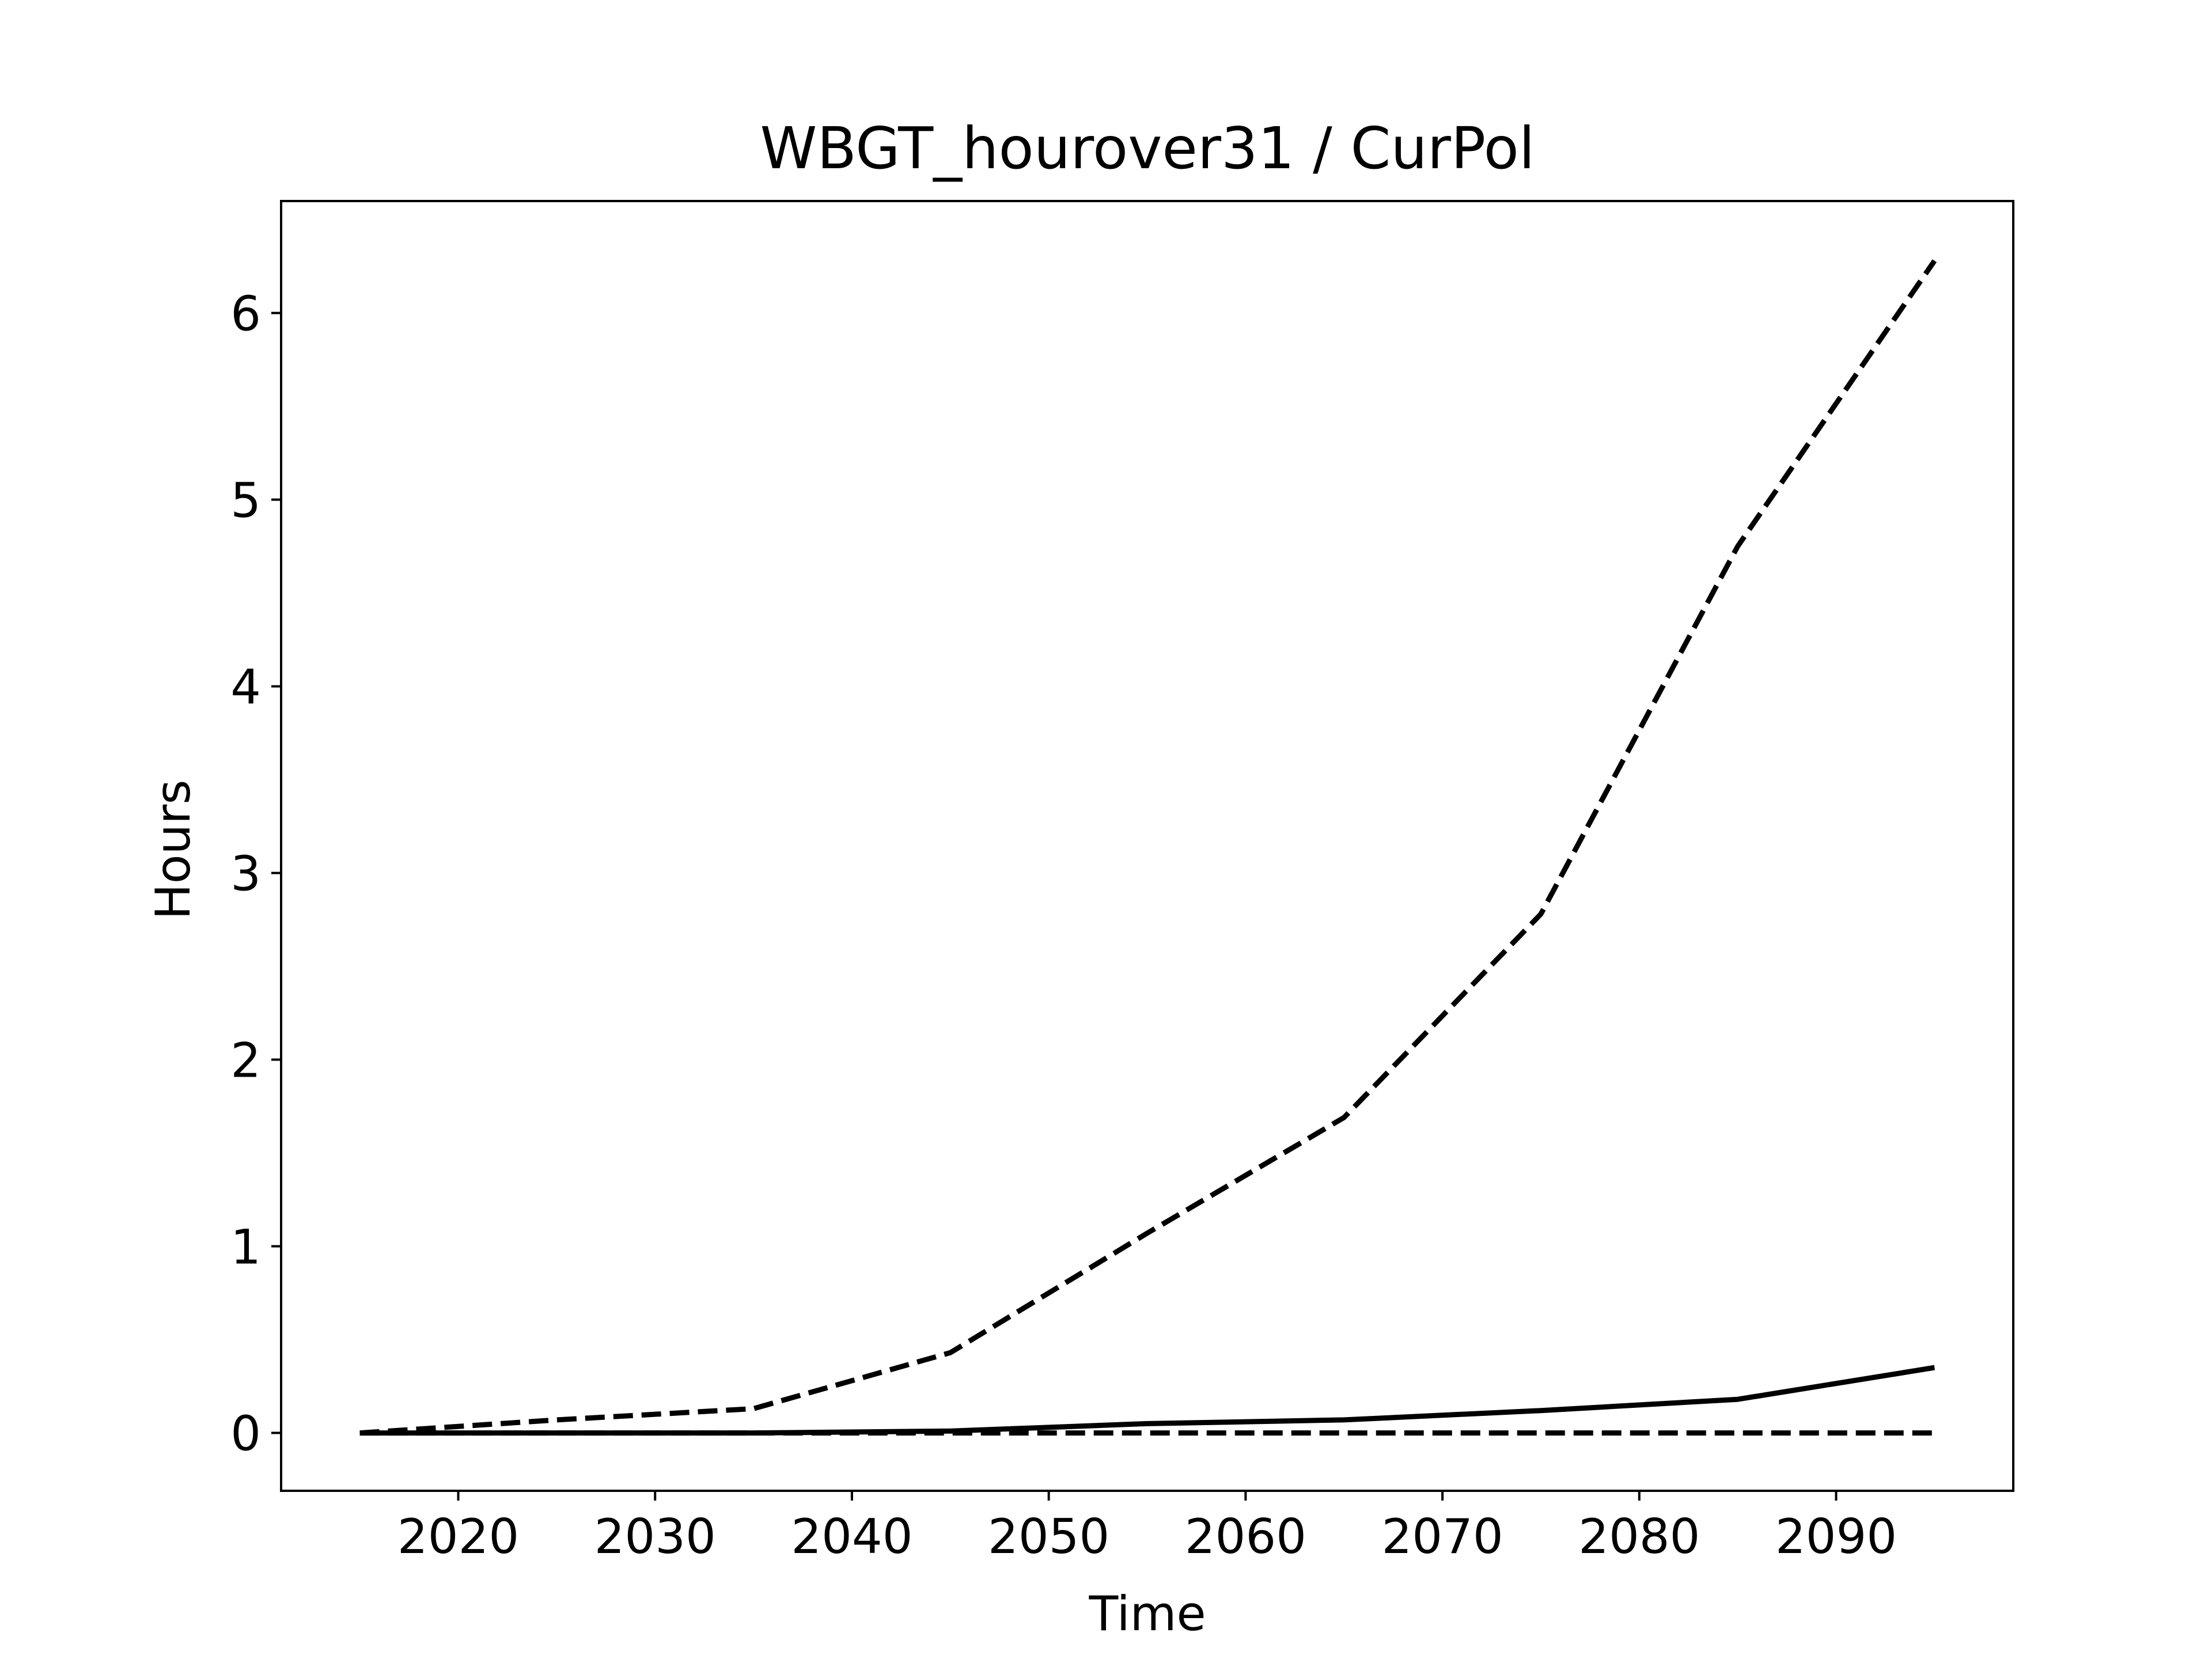  What do you see at coordinates (1639, 1537) in the screenshot?
I see `x-tick-label: 2080` at bounding box center [1639, 1537].